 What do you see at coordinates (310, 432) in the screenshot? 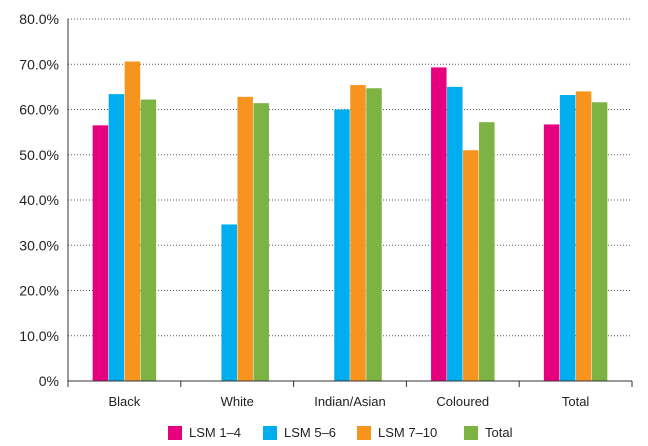
I see `legend-label: LSM 5–6` at bounding box center [310, 432].